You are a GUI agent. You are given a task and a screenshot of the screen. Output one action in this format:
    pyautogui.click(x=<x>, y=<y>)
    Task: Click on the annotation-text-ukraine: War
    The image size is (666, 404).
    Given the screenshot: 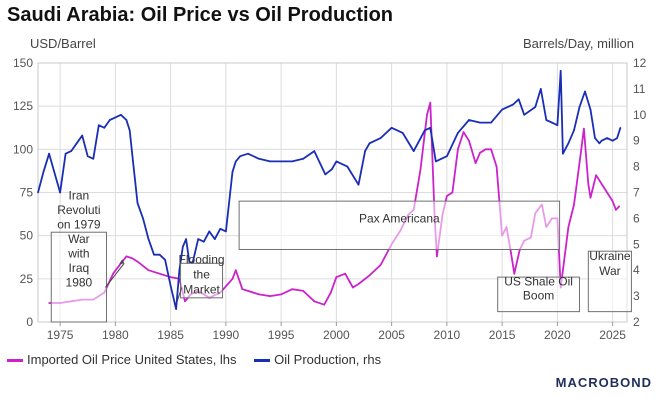 What is the action you would take?
    pyautogui.click(x=610, y=271)
    